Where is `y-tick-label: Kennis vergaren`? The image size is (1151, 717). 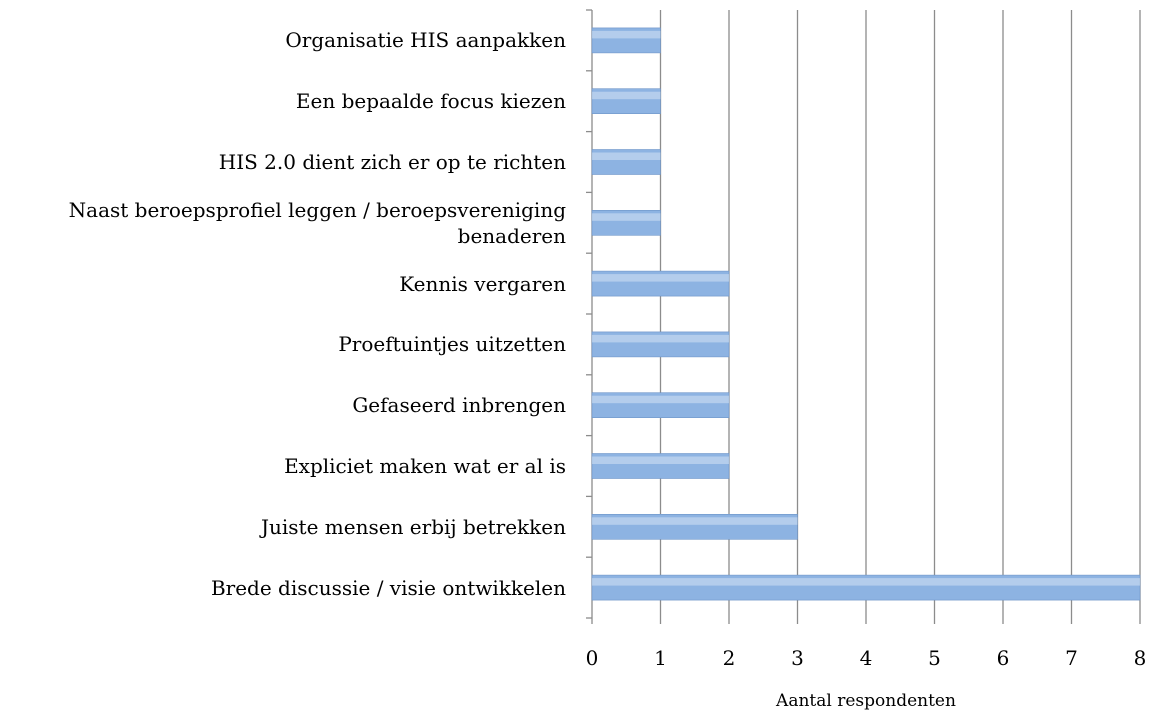 y-tick-label: Kennis vergaren is located at coordinates (482, 283).